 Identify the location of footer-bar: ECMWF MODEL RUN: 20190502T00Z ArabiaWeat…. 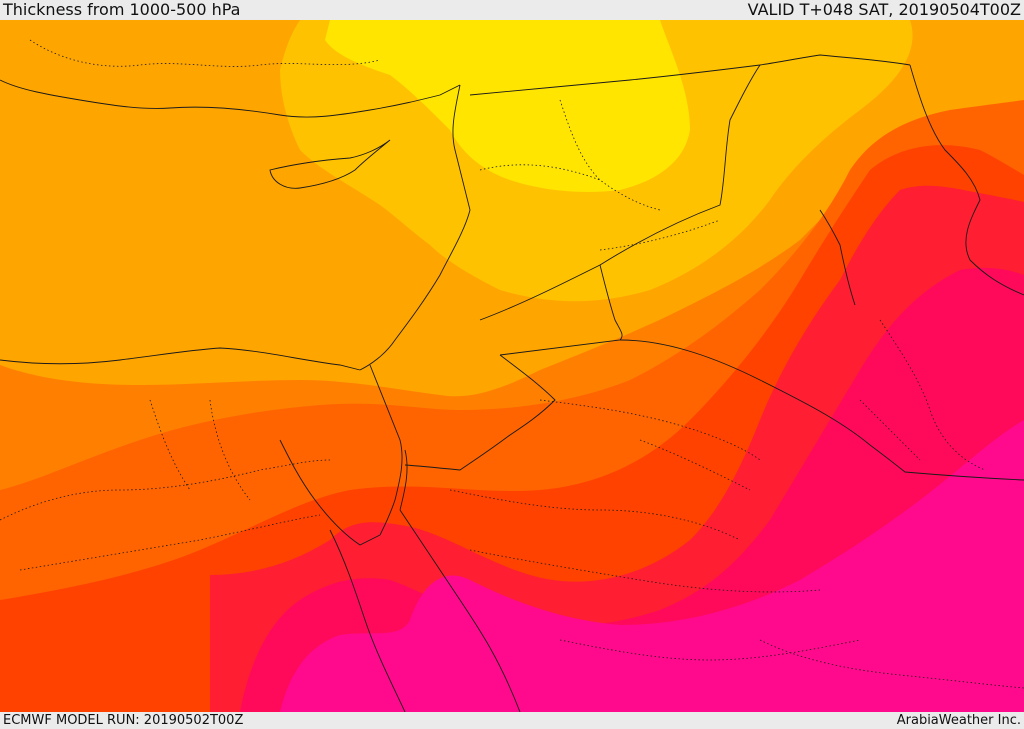
(512, 720).